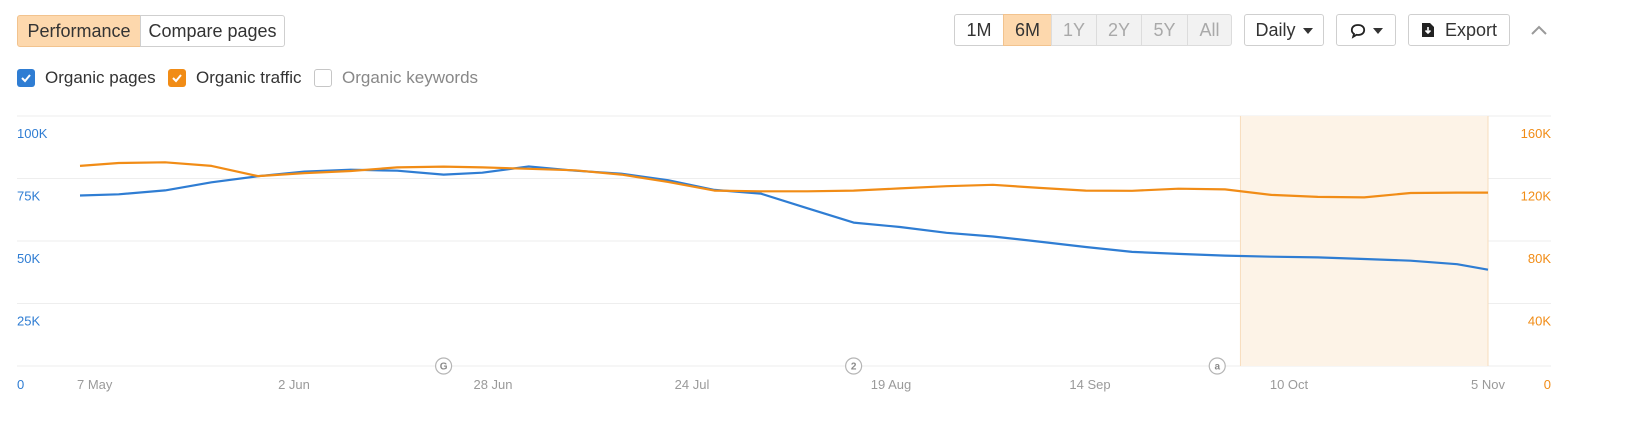 Image resolution: width=1625 pixels, height=441 pixels. What do you see at coordinates (1539, 258) in the screenshot?
I see `y-tick-right: 80K` at bounding box center [1539, 258].